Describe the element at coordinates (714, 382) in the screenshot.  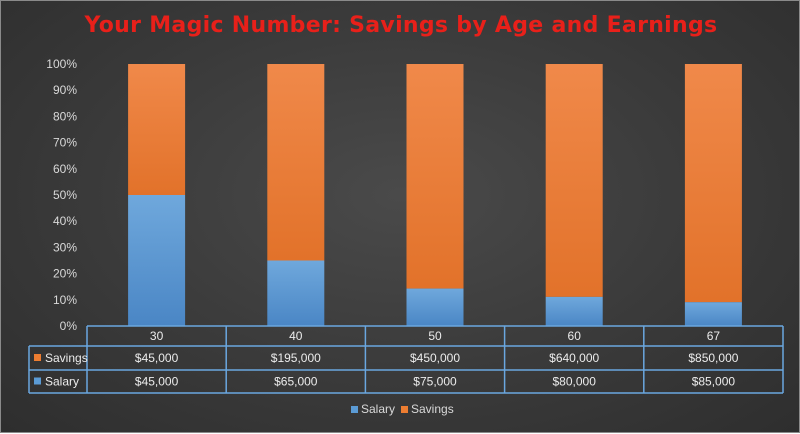
I see `table-cell-value: $85,000` at that location.